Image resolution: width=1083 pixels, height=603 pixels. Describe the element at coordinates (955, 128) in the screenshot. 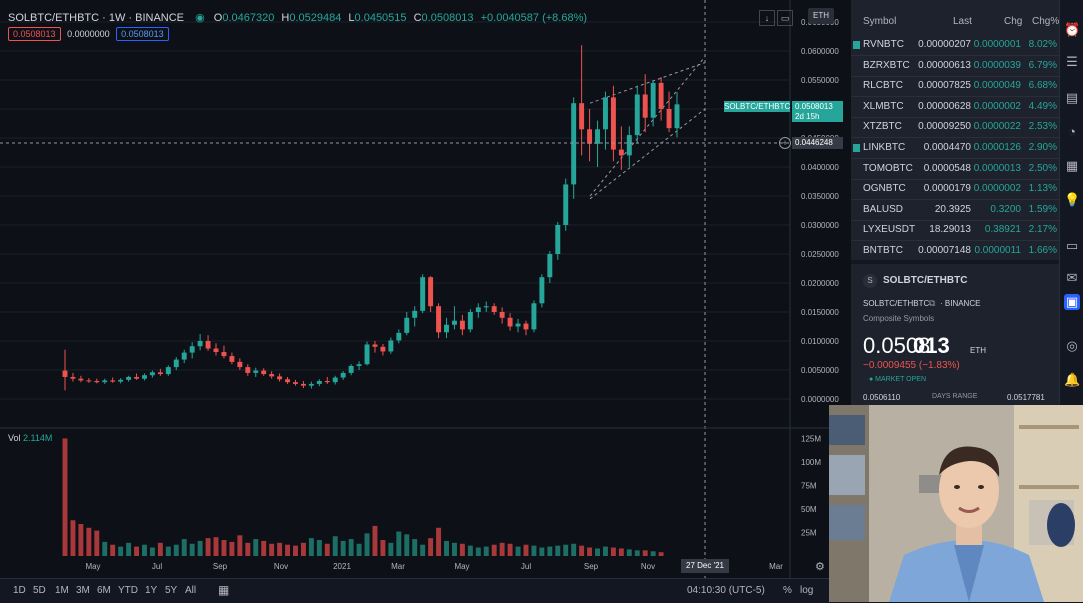

I see `watchlist-row: XTZBTC 0.00009250 0.0000022 2.53%` at that location.